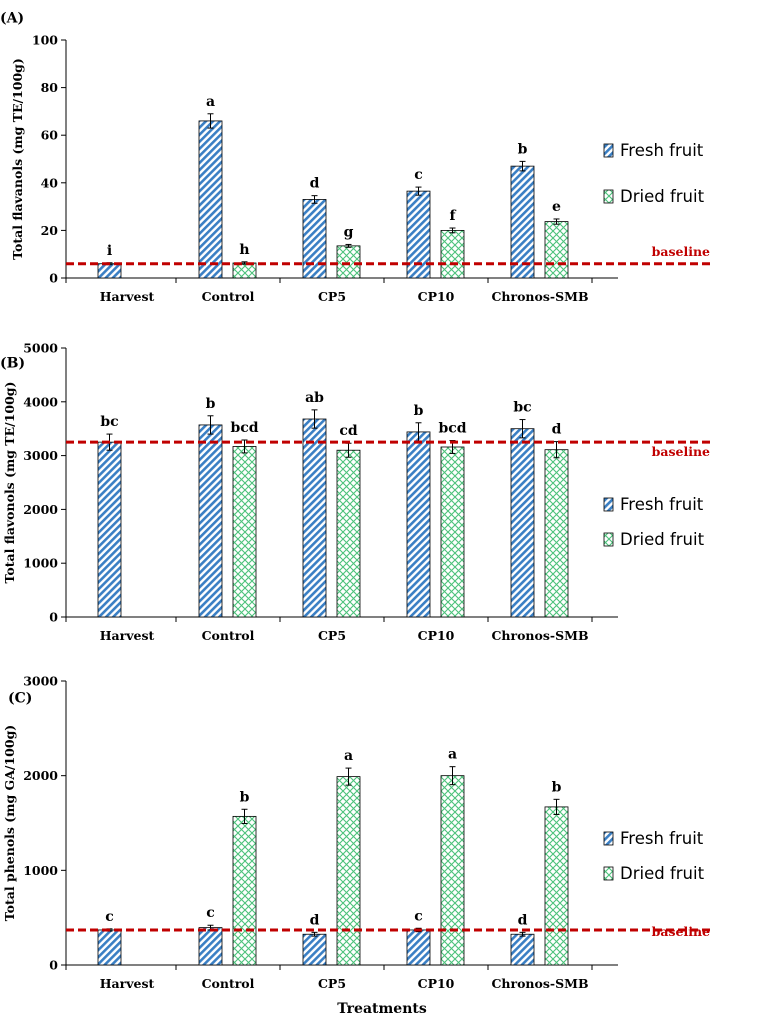 The width and height of the screenshot is (757, 1019). Describe the element at coordinates (9, 483) in the screenshot. I see `y-axis-label: Total flavonols (mg TE/100g)` at that location.